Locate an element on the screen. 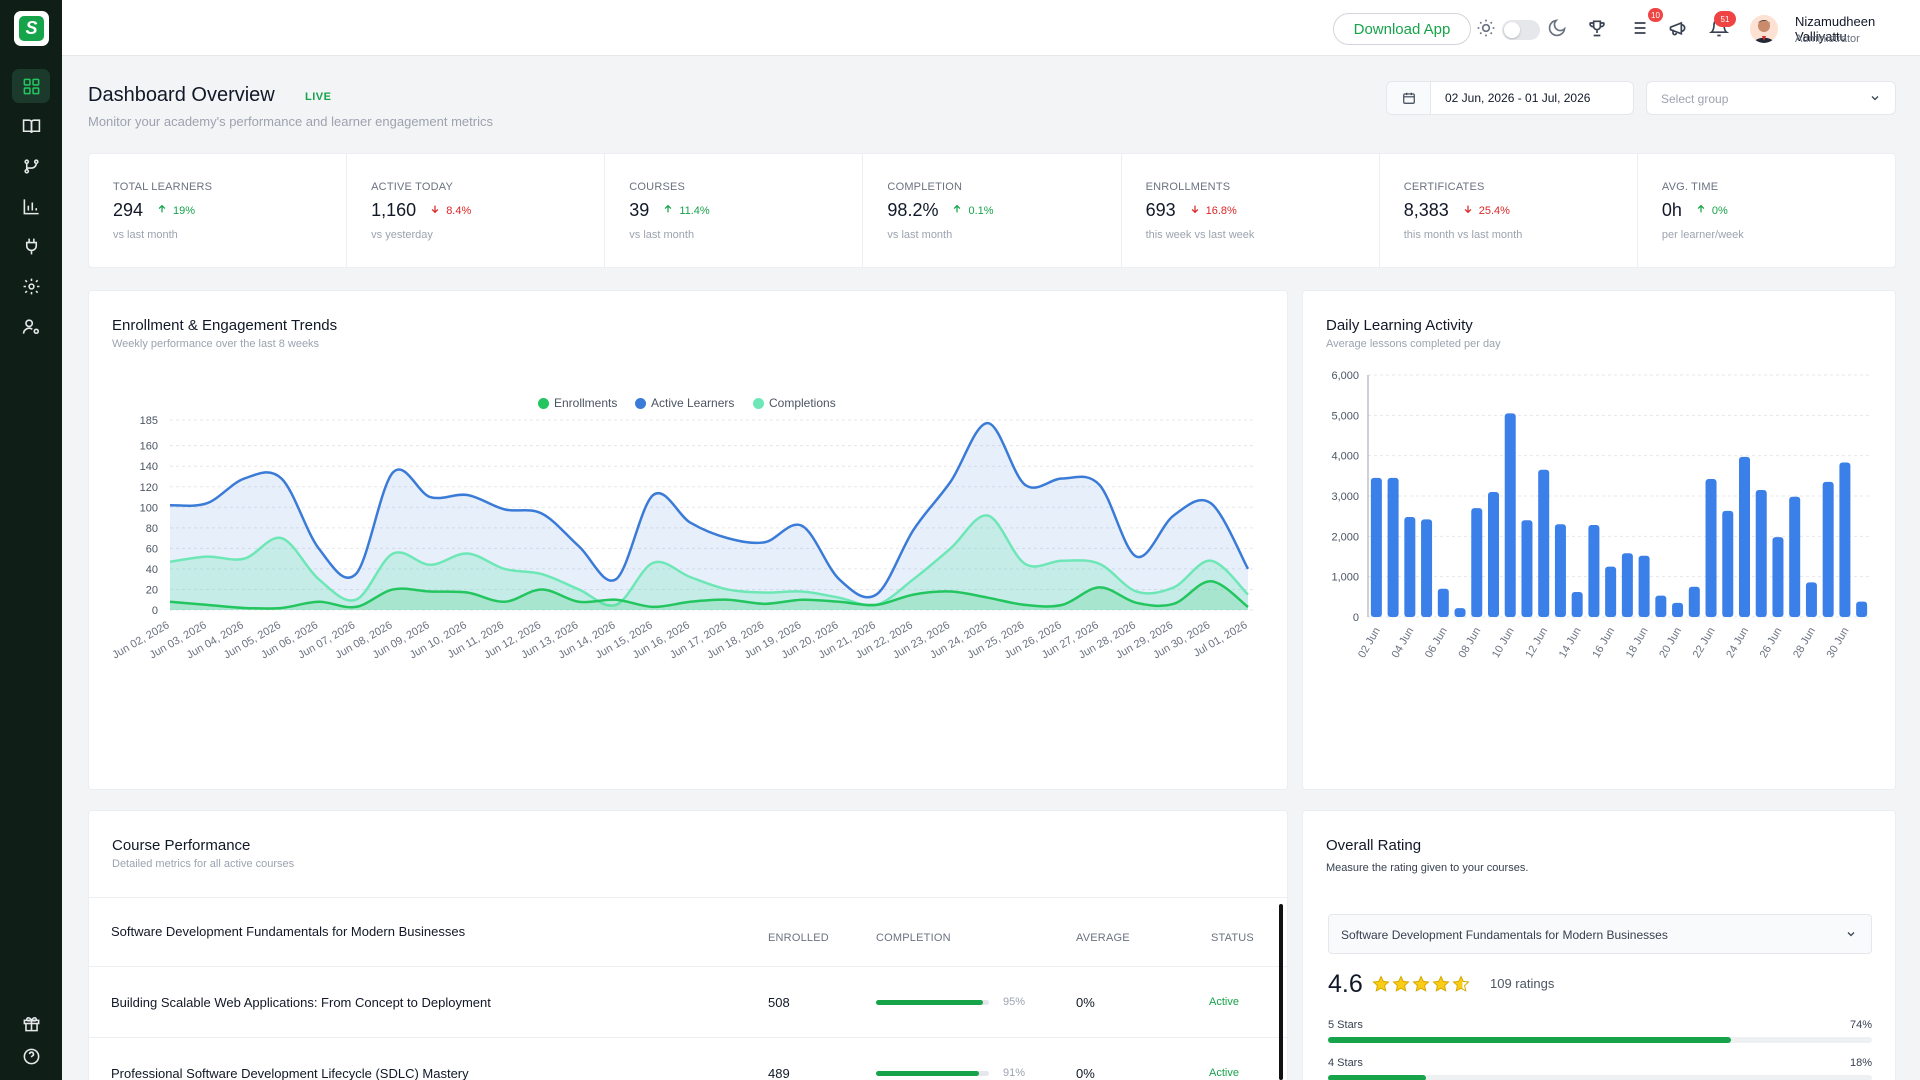 The image size is (1920, 1080). trend-card-subtitle: Weekly performance over the last 8 weeks is located at coordinates (216, 344).